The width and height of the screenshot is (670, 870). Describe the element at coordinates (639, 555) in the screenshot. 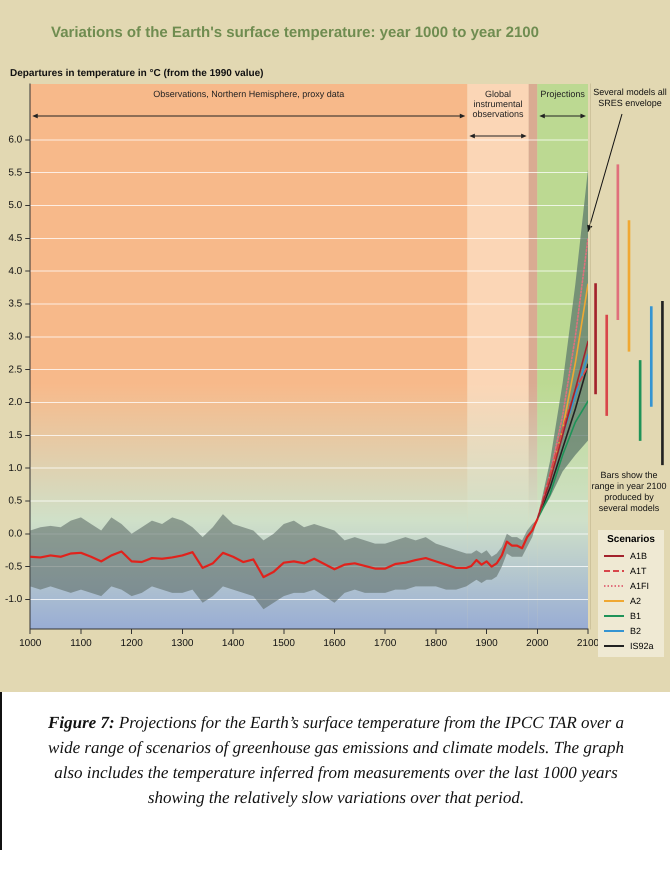

I see `legend-label: A1B` at that location.